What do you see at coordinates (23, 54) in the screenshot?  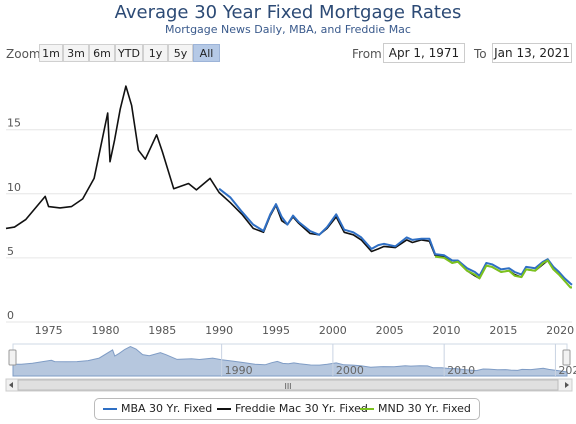 I see `zoom-label: Zoom` at bounding box center [23, 54].